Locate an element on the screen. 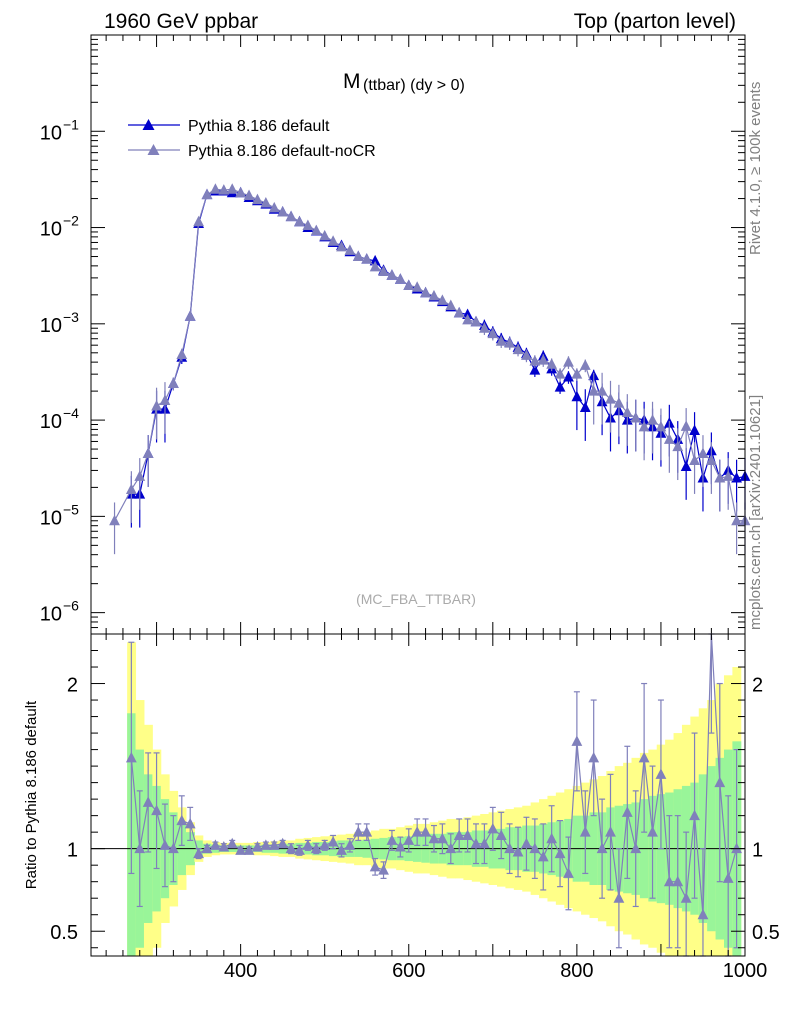 The height and width of the screenshot is (1024, 786). y-tick-exponent: −4 is located at coordinates (71, 413).